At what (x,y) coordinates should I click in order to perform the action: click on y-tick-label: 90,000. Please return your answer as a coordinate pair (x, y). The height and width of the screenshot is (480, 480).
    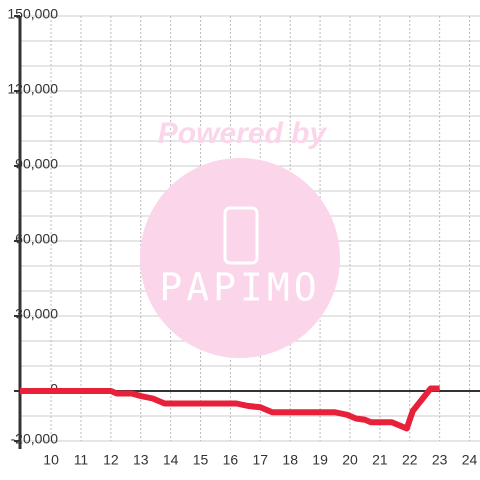
    Looking at the image, I should click on (36, 164).